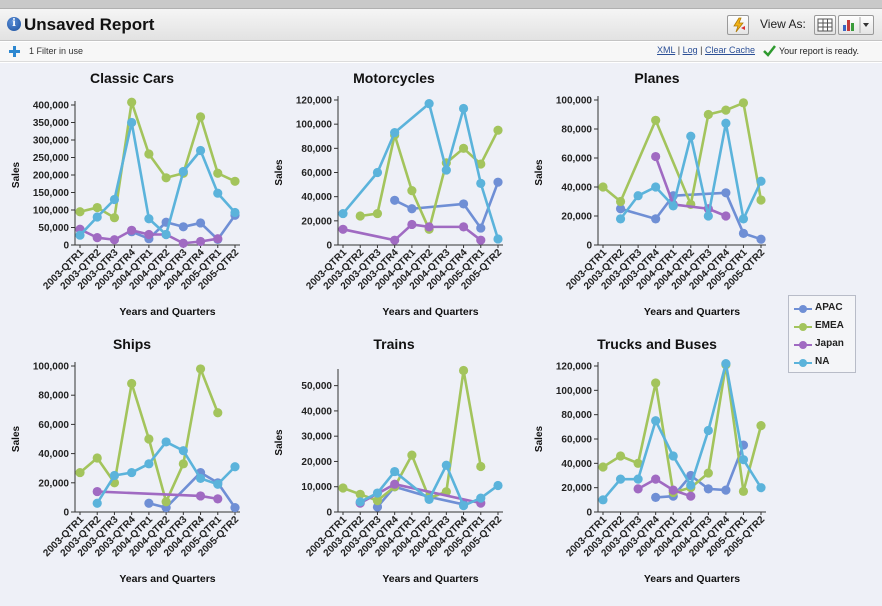 The image size is (882, 606). What do you see at coordinates (738, 25) in the screenshot?
I see `refresh-button` at bounding box center [738, 25].